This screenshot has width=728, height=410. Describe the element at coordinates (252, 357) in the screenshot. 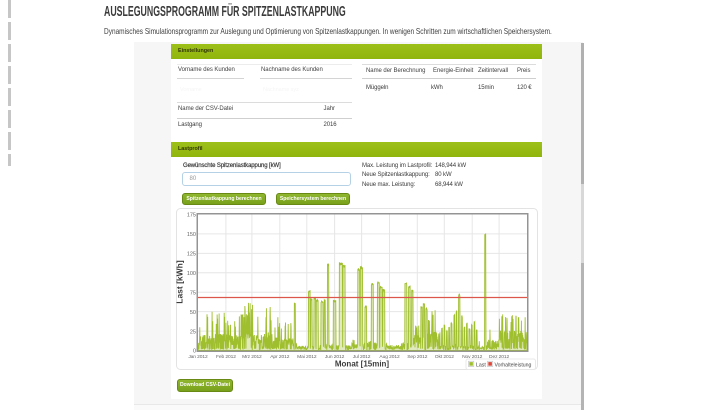

I see `svg-text: Mrz 2012` at that location.